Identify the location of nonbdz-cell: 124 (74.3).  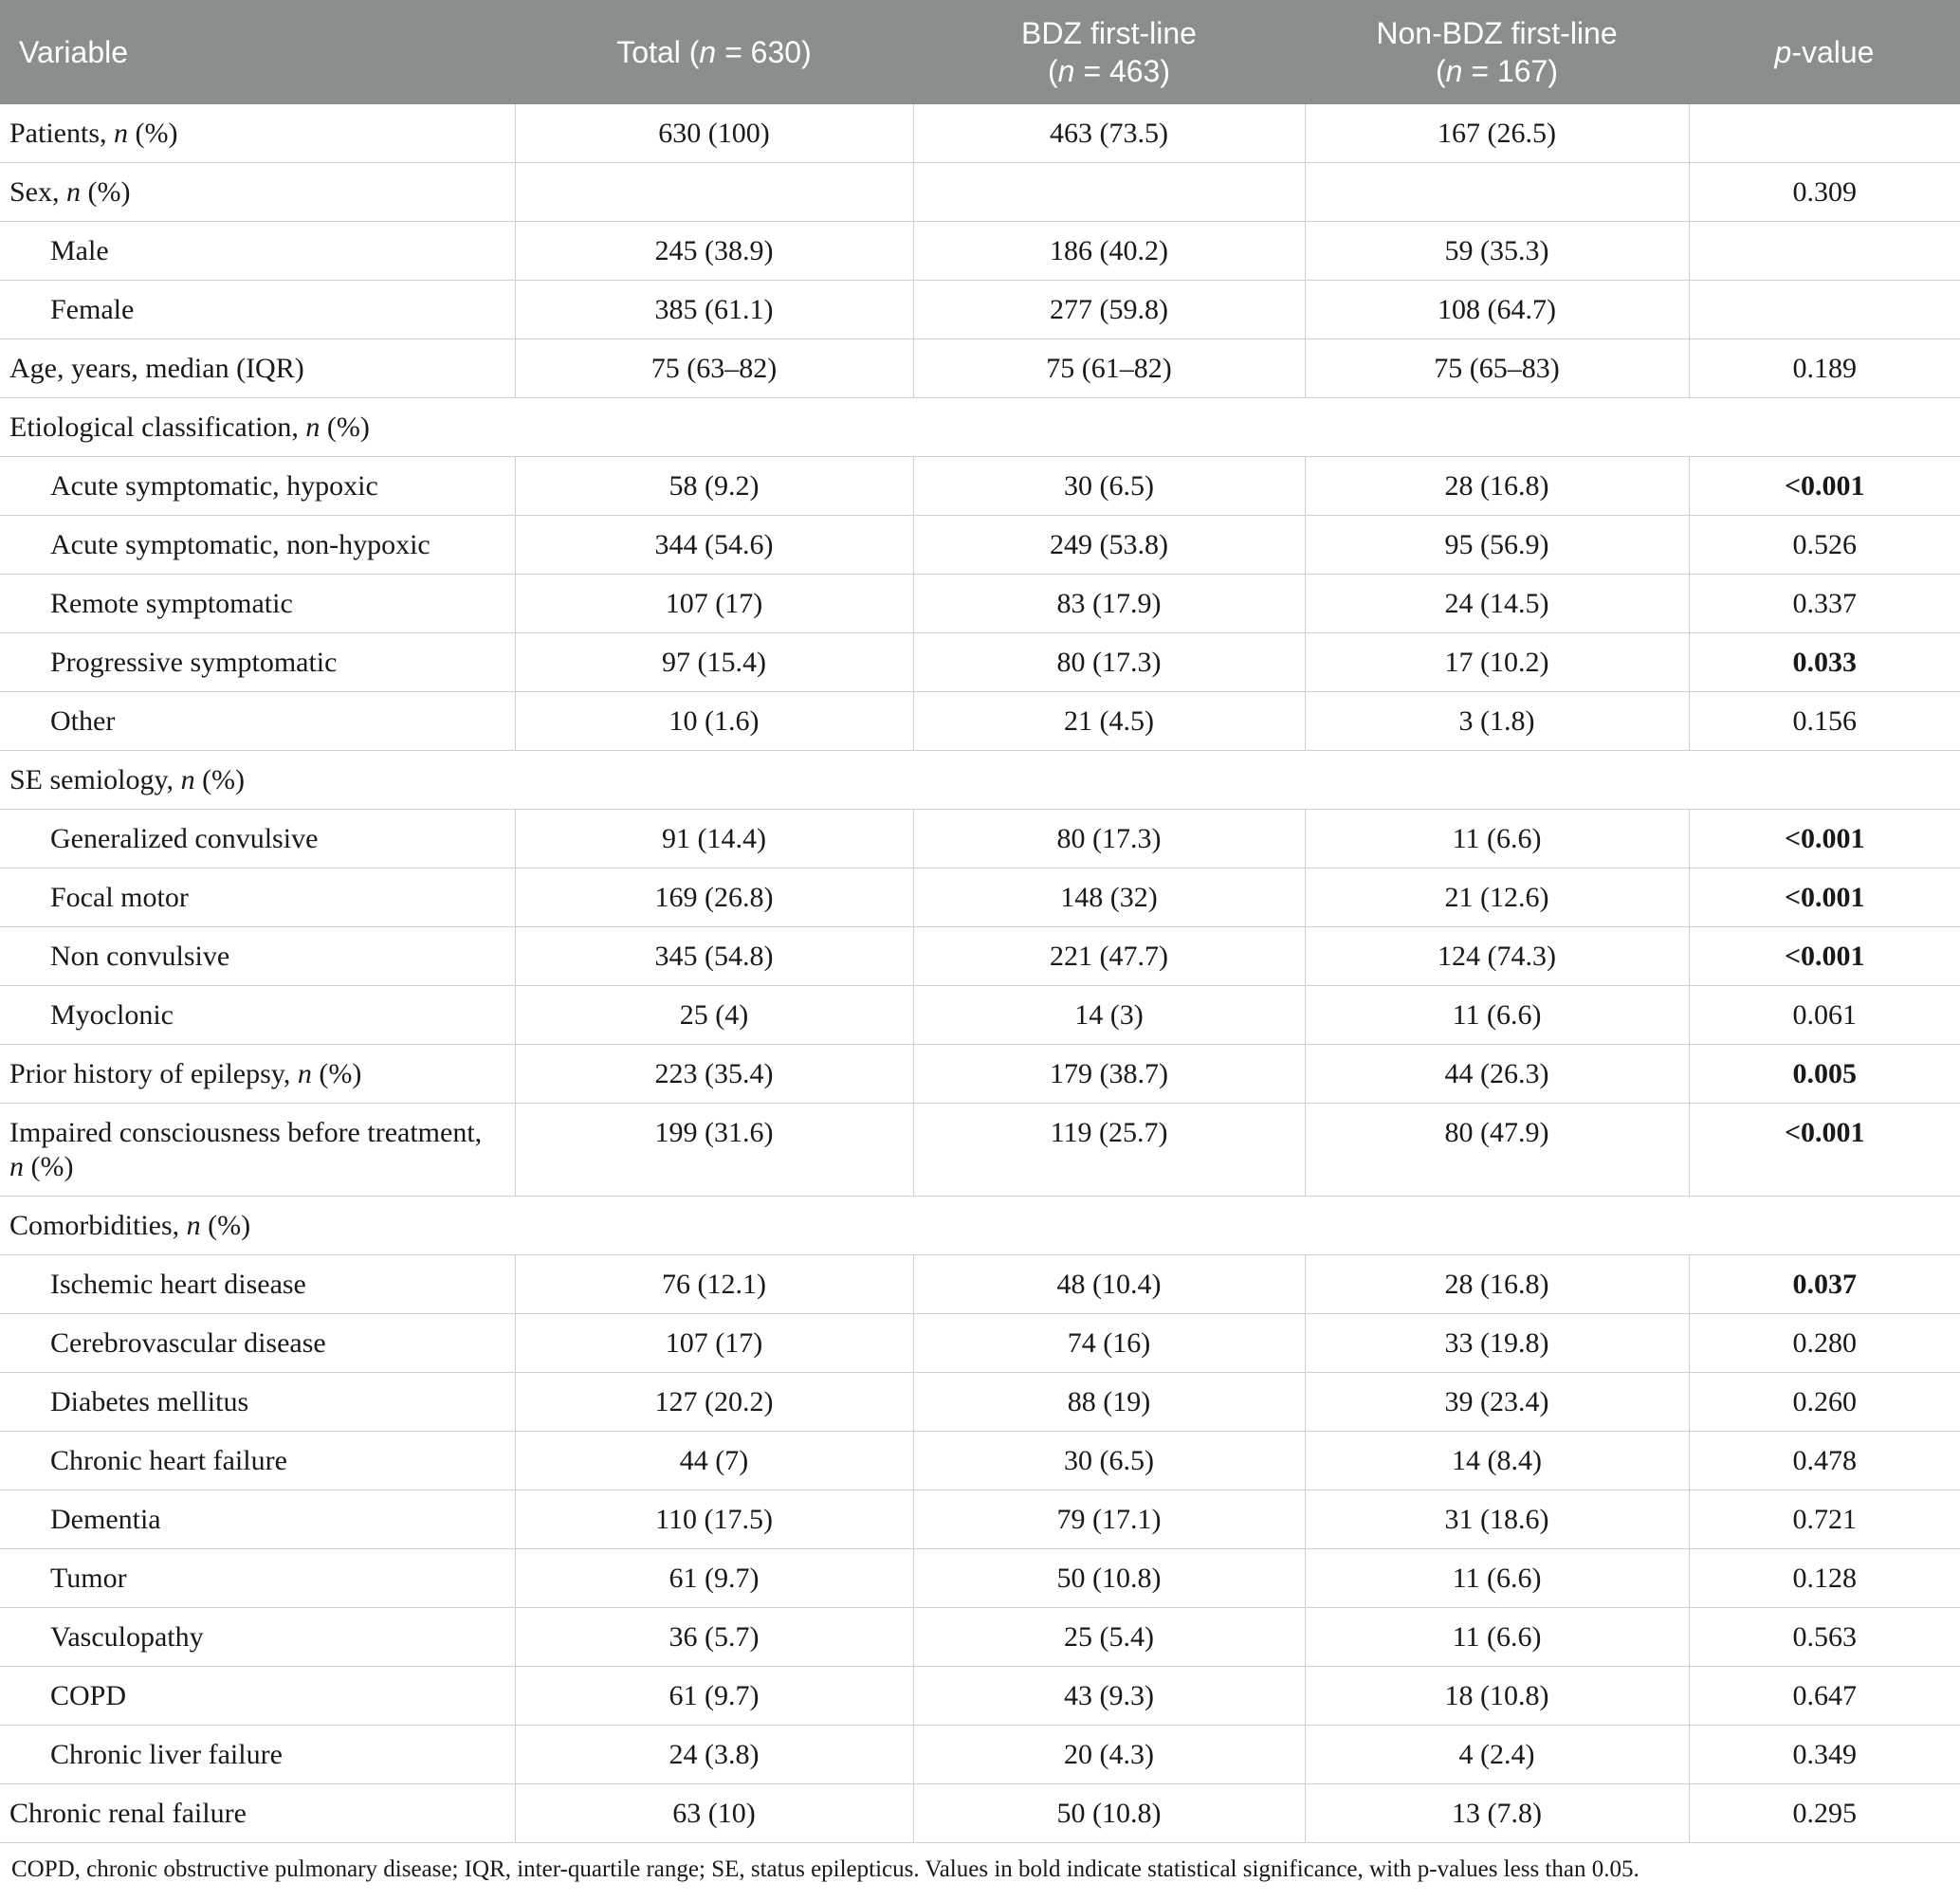
(1496, 956).